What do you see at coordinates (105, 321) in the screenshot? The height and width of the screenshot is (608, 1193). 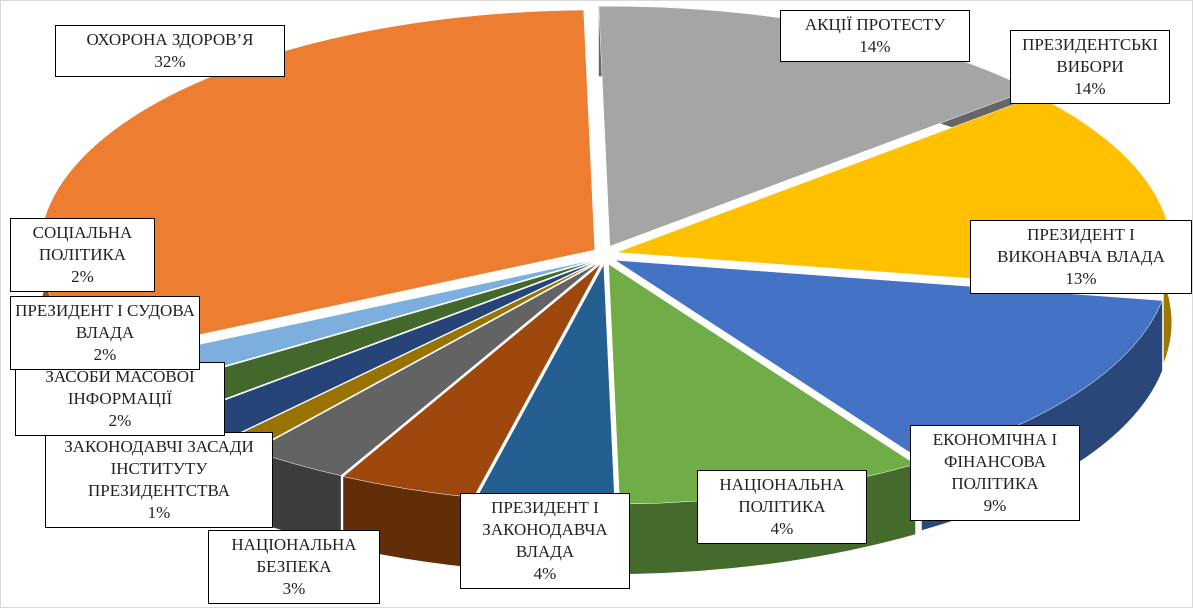 I see `category-name: ПРЕЗИДЕНТ І СУДОВА ВЛАДА` at bounding box center [105, 321].